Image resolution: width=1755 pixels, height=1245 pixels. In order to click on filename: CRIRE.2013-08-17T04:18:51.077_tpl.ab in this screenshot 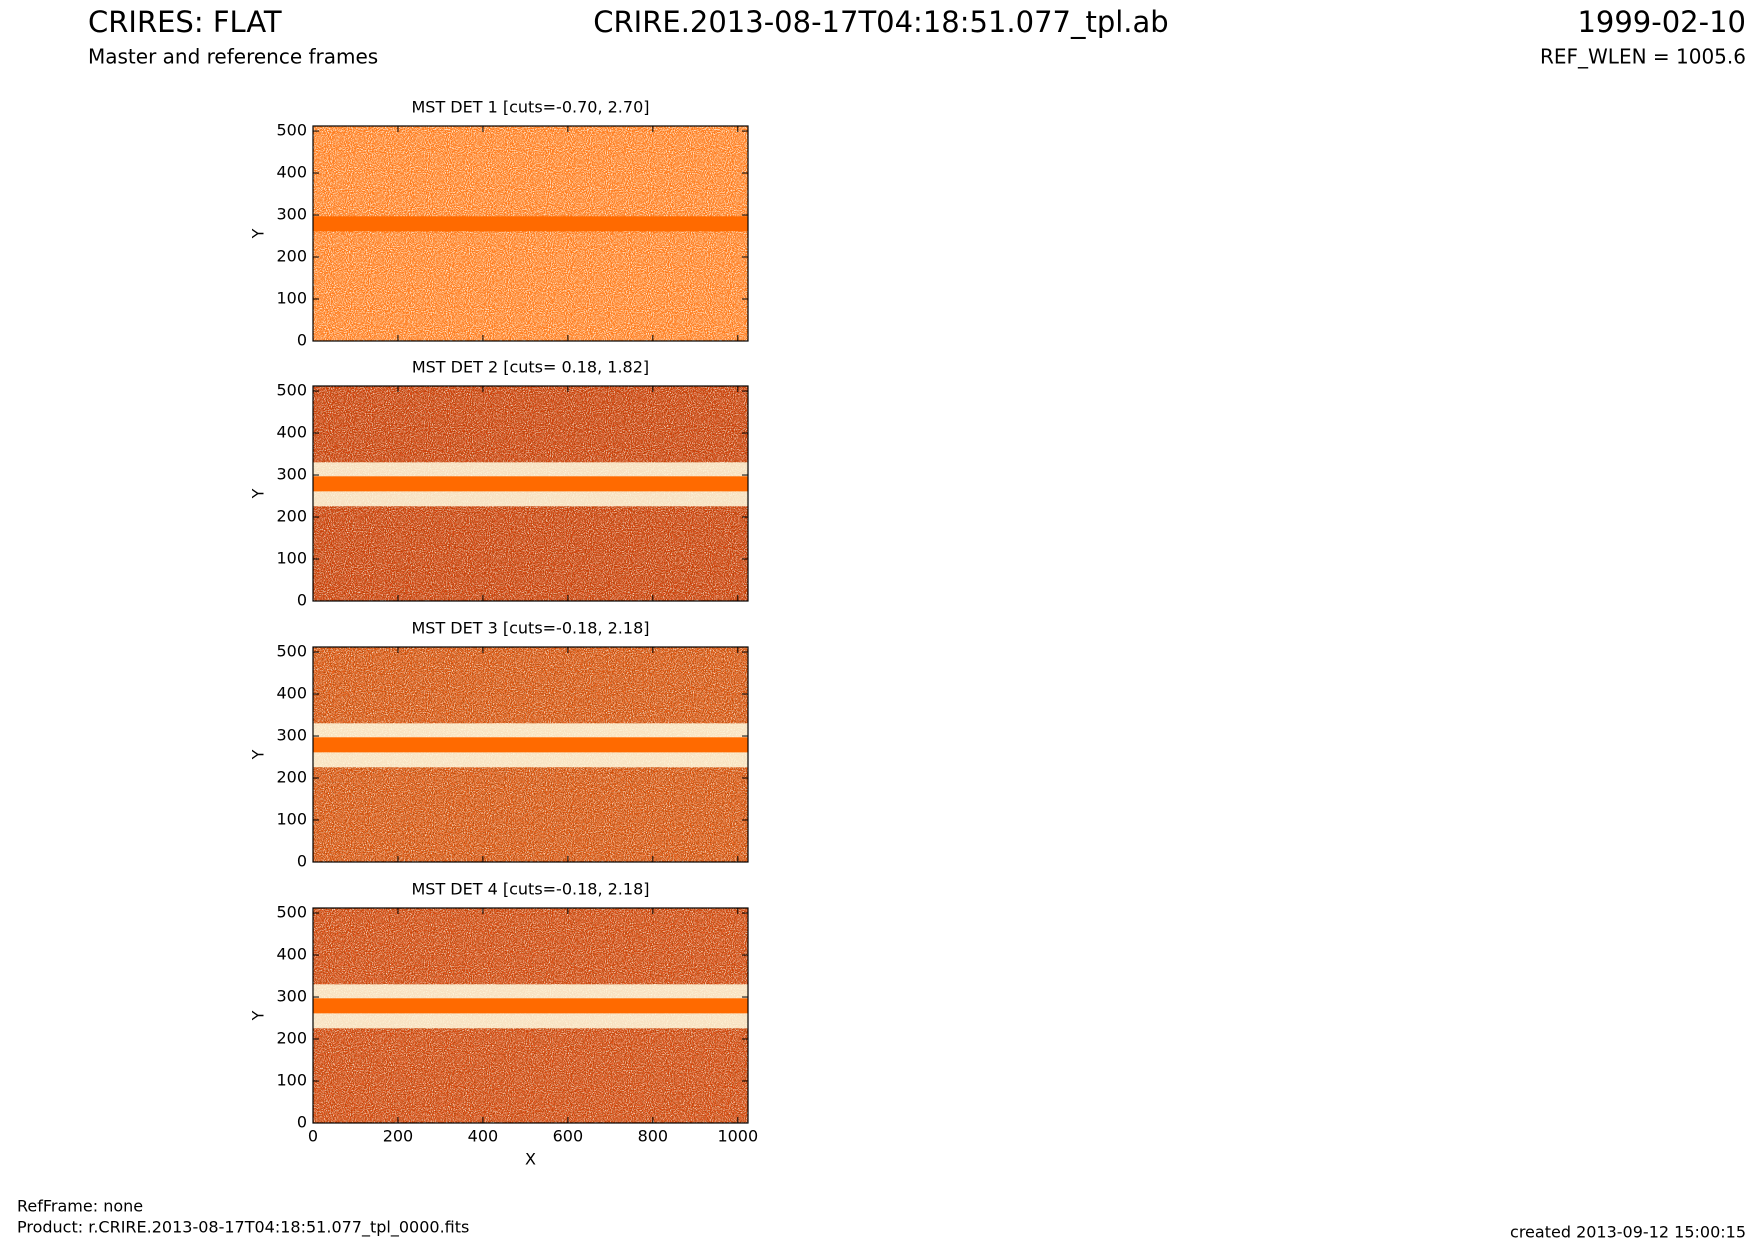, I will do `click(880, 22)`.